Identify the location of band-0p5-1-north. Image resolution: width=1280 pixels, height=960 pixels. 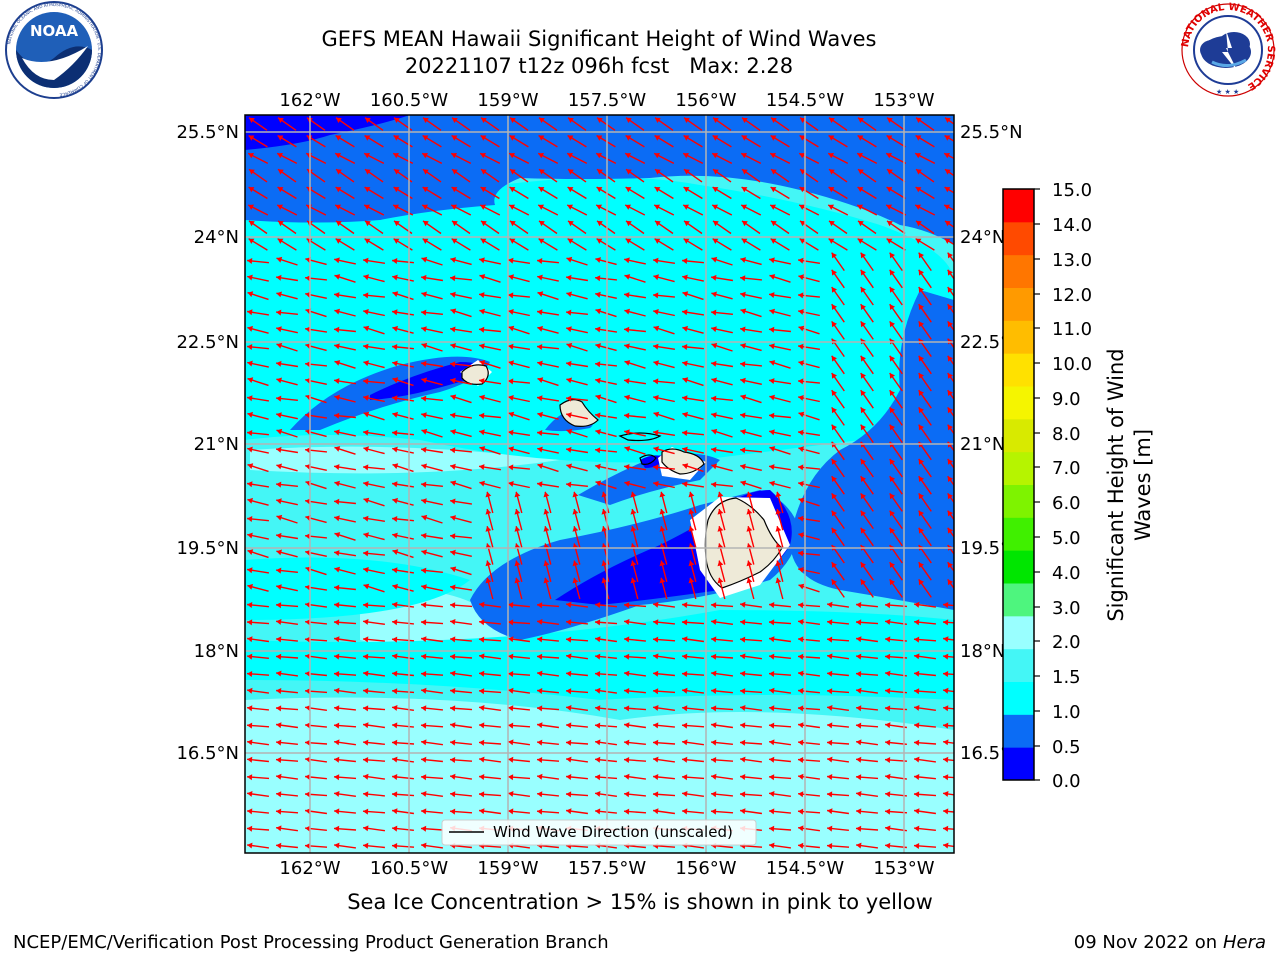
(599, 180).